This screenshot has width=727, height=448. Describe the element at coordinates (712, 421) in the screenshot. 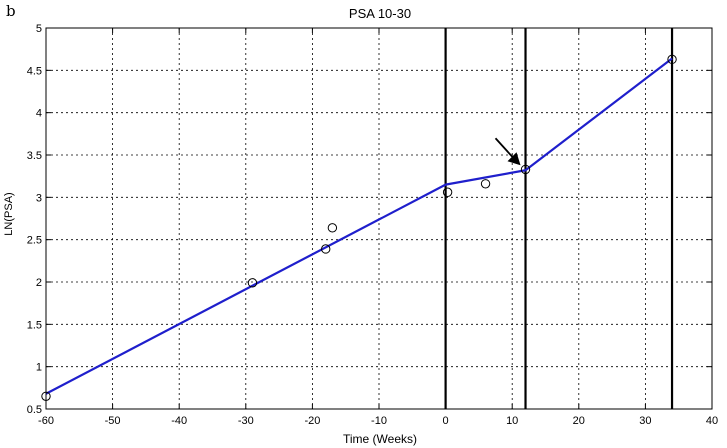

I see `x-tick-label: 40` at that location.